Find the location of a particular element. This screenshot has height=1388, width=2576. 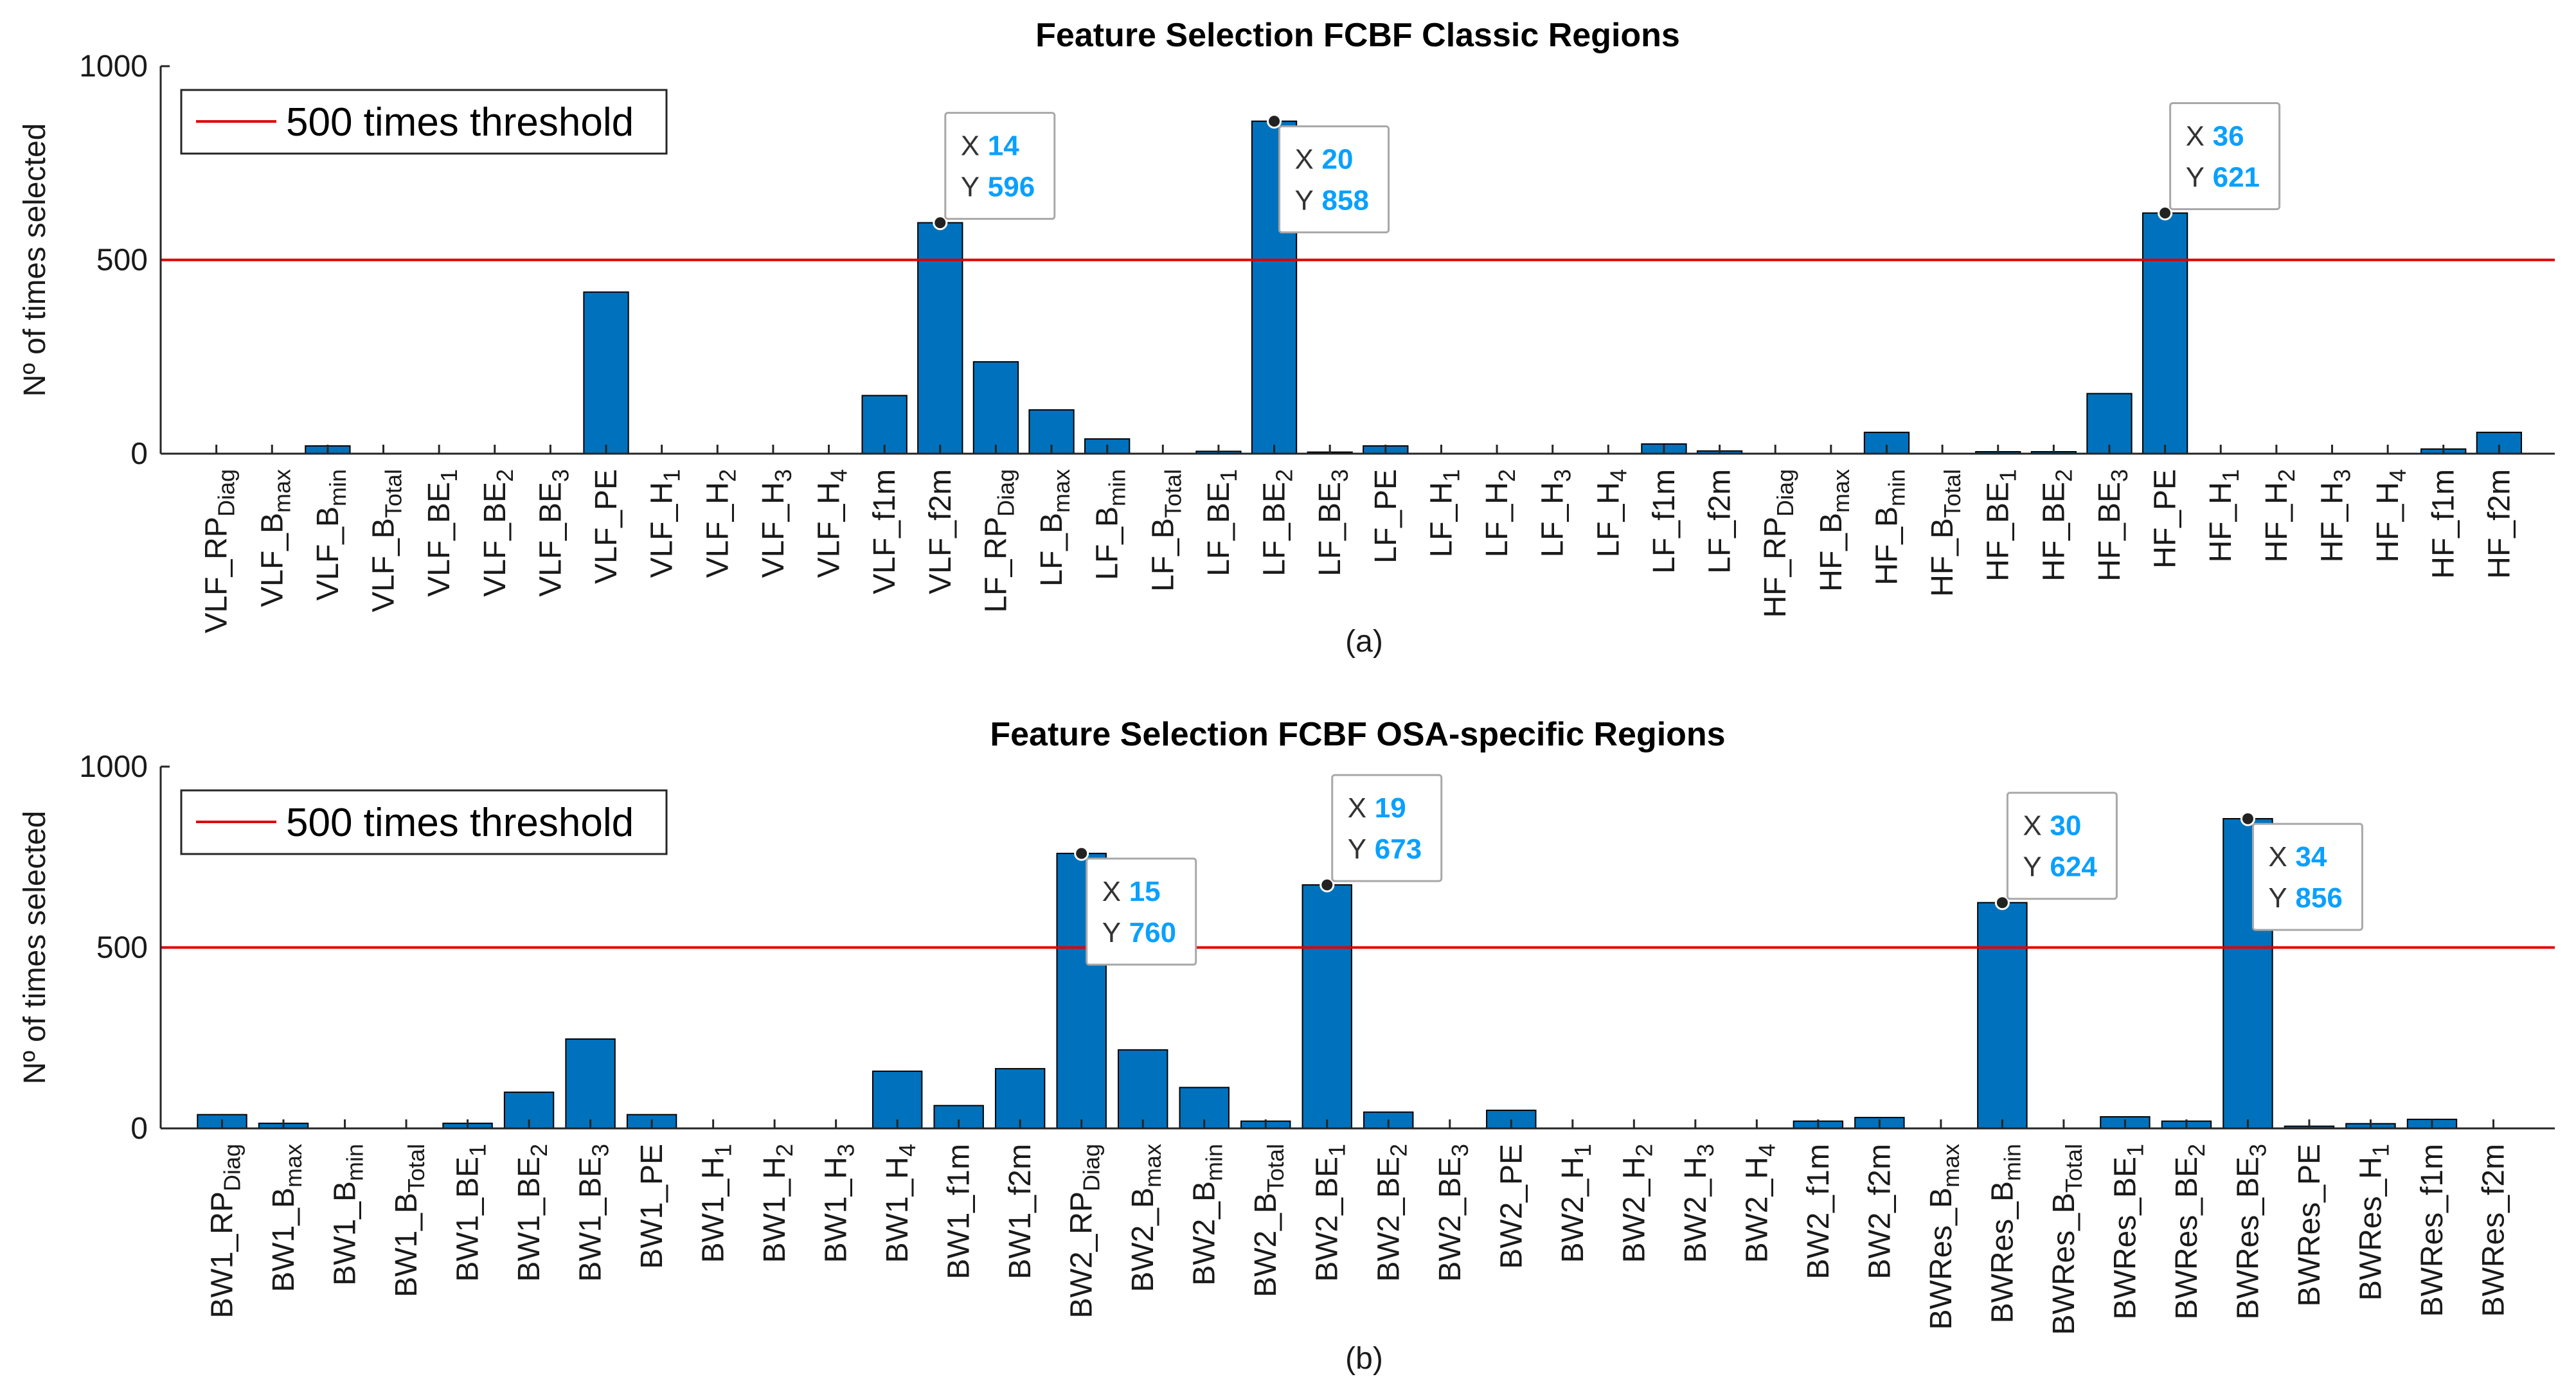

x-tick-label-base: BW2_RP is located at coordinates (1082, 1254).